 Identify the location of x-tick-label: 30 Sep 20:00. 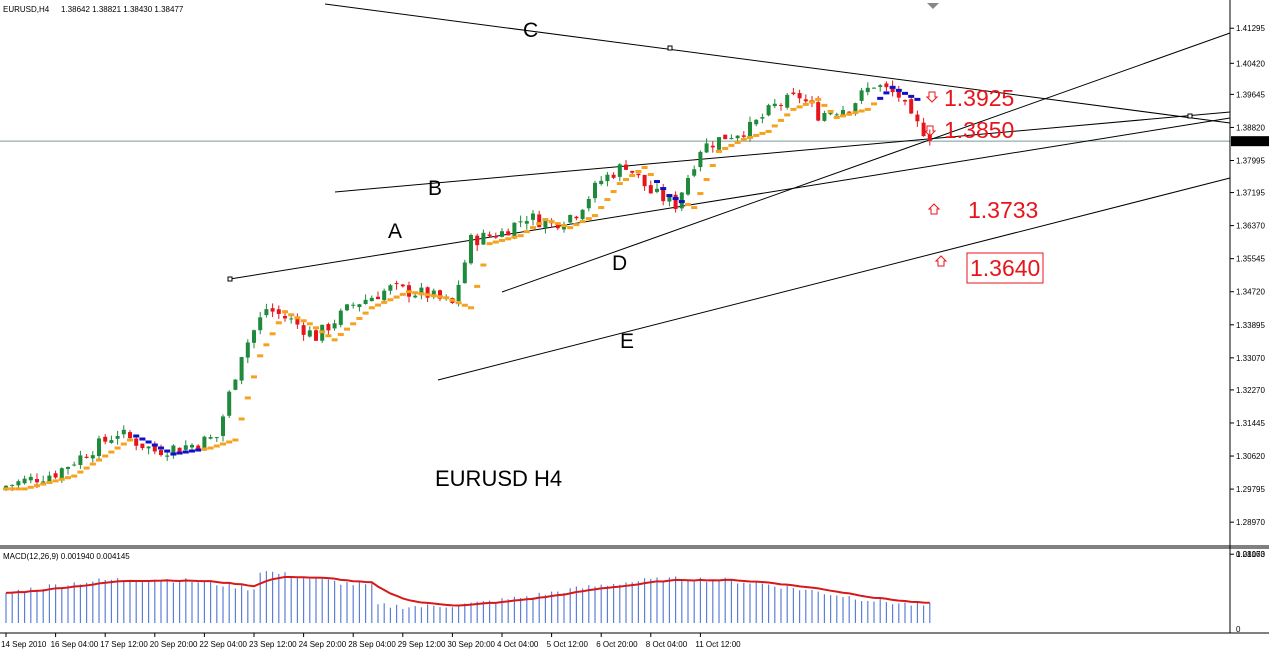
(471, 644).